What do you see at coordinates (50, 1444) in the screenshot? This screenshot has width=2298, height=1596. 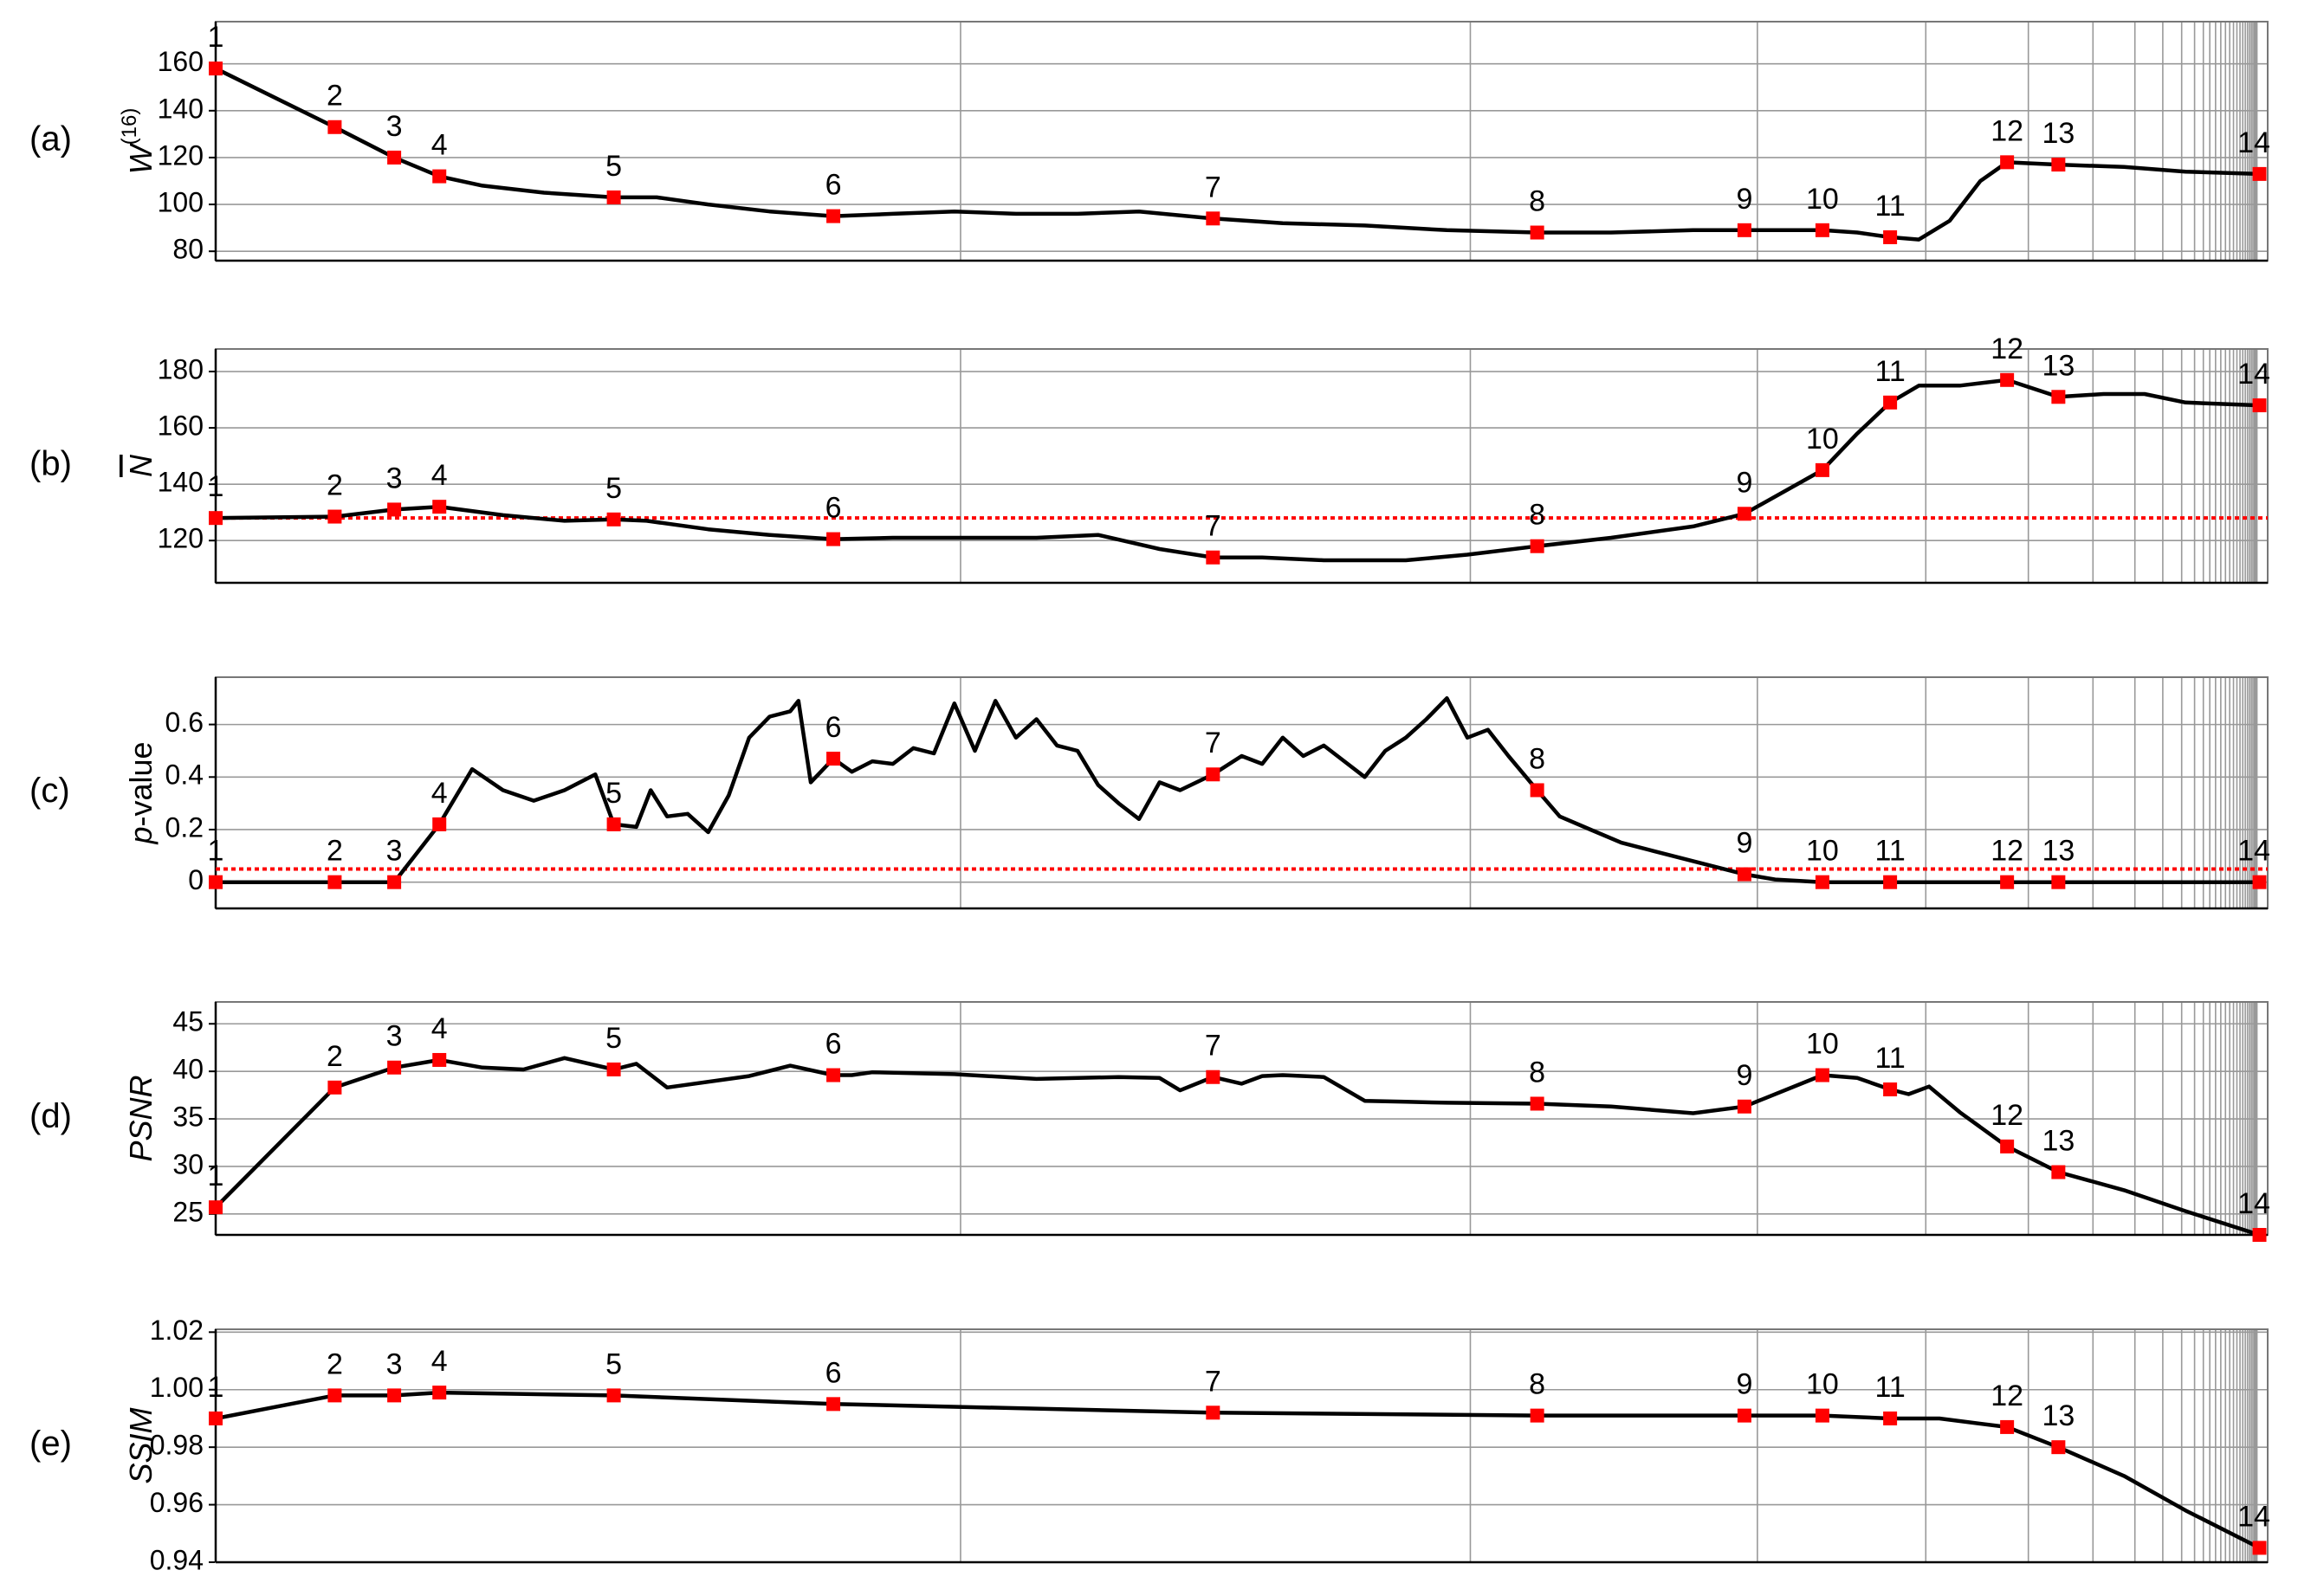 I see `panel-tag: (e)` at bounding box center [50, 1444].